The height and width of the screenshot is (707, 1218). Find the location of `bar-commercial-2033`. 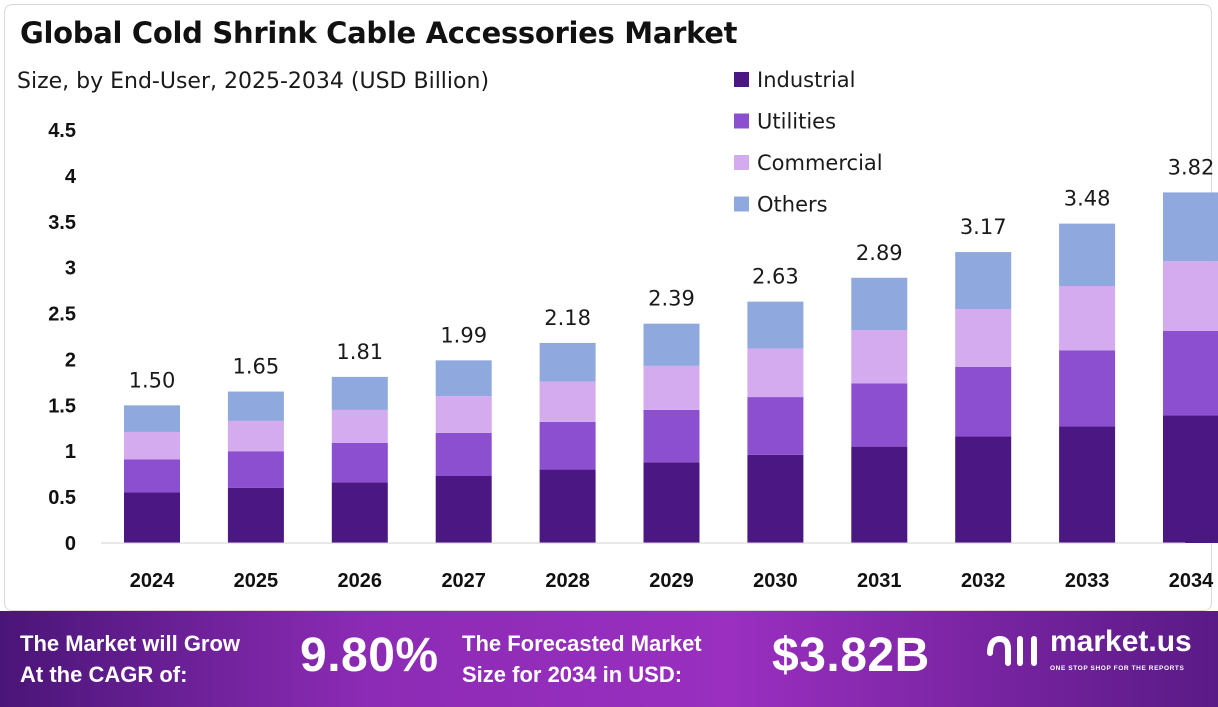

bar-commercial-2033 is located at coordinates (1087, 318).